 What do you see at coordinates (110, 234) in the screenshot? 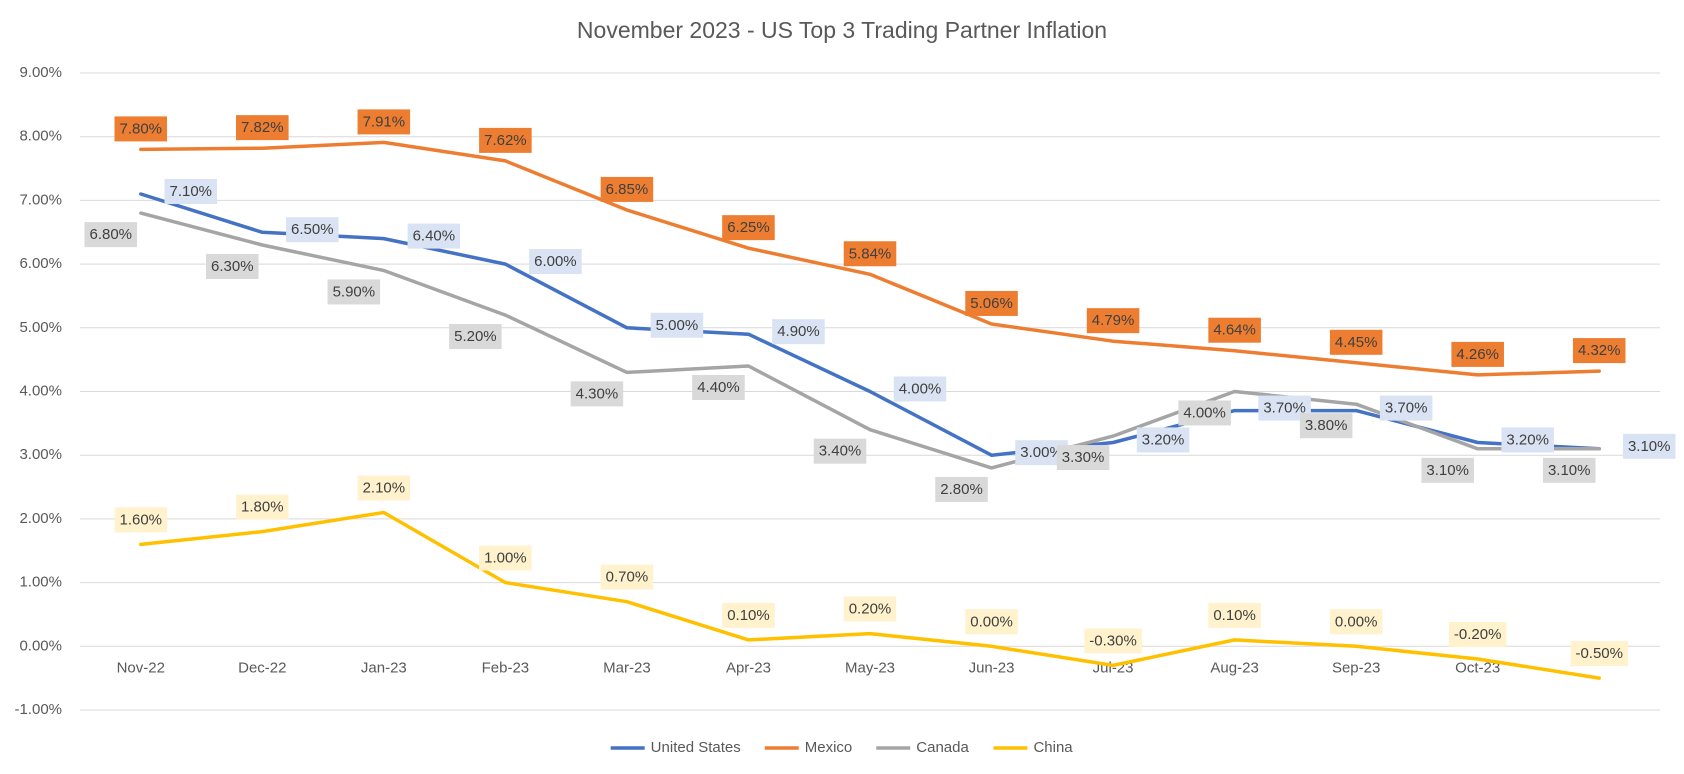
I see `data-label: 6.80%` at bounding box center [110, 234].